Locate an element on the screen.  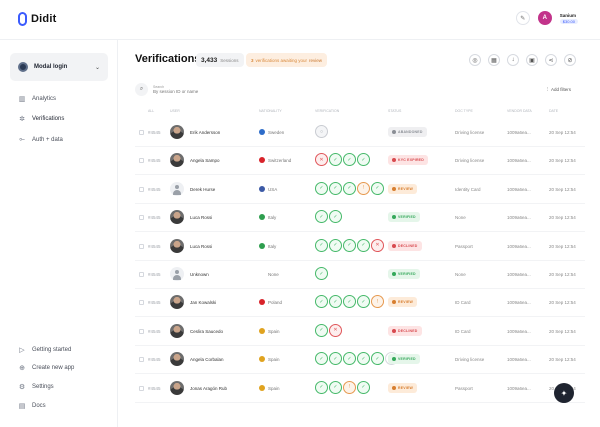
export-icon: ▣ is located at coordinates (532, 60).